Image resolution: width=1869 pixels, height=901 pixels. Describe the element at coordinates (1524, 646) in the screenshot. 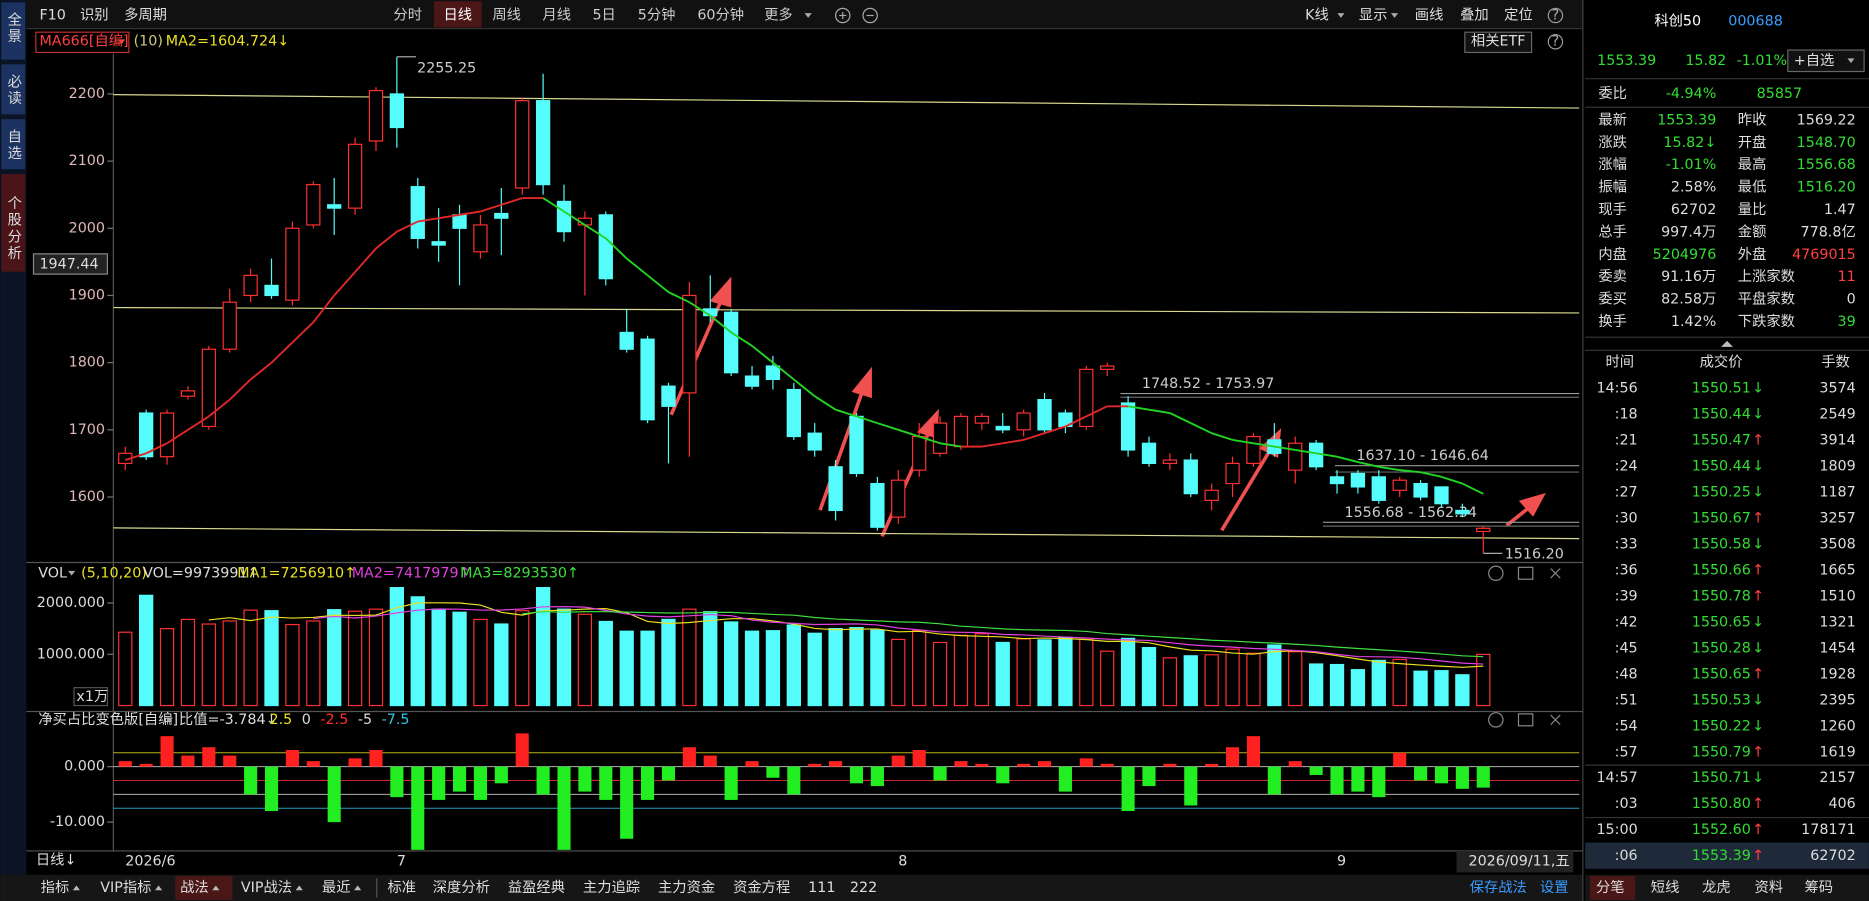

I see `panel-icons` at that location.